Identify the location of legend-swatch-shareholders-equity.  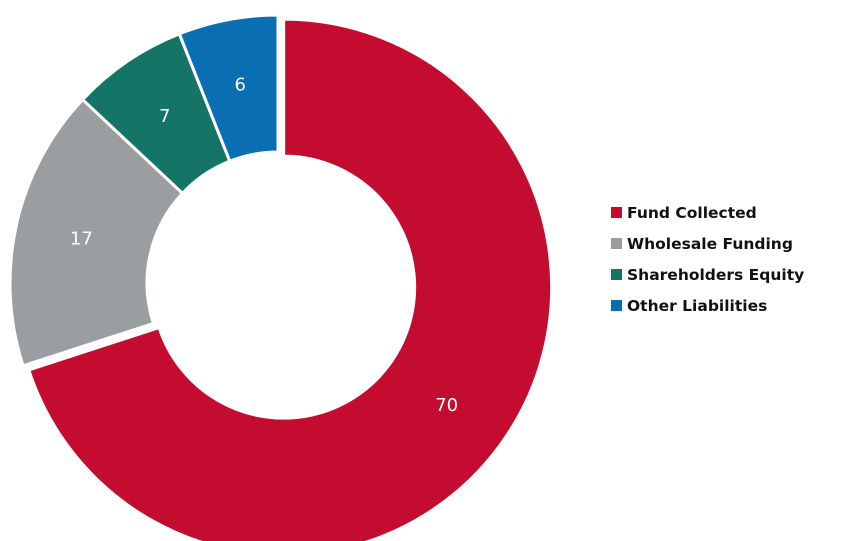
(616, 274).